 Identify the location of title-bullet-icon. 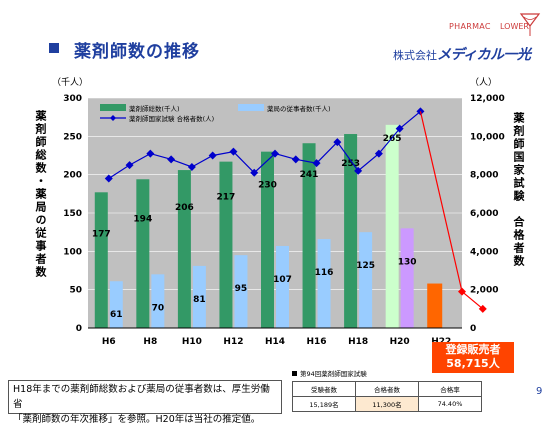
(54, 48).